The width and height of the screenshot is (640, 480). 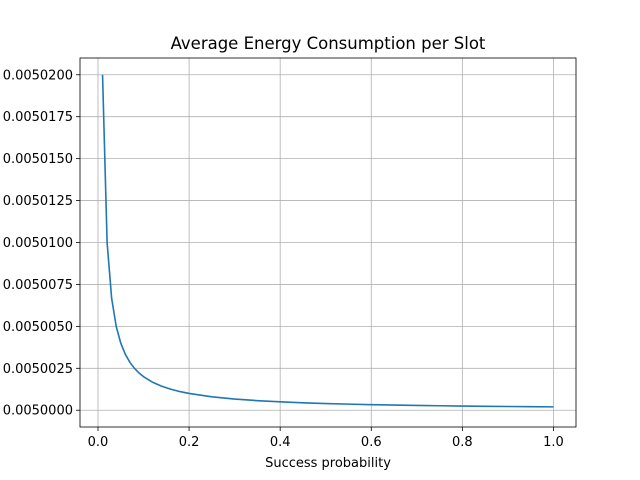 What do you see at coordinates (328, 43) in the screenshot?
I see `chart-title: Average Energy Consumption per Slot` at bounding box center [328, 43].